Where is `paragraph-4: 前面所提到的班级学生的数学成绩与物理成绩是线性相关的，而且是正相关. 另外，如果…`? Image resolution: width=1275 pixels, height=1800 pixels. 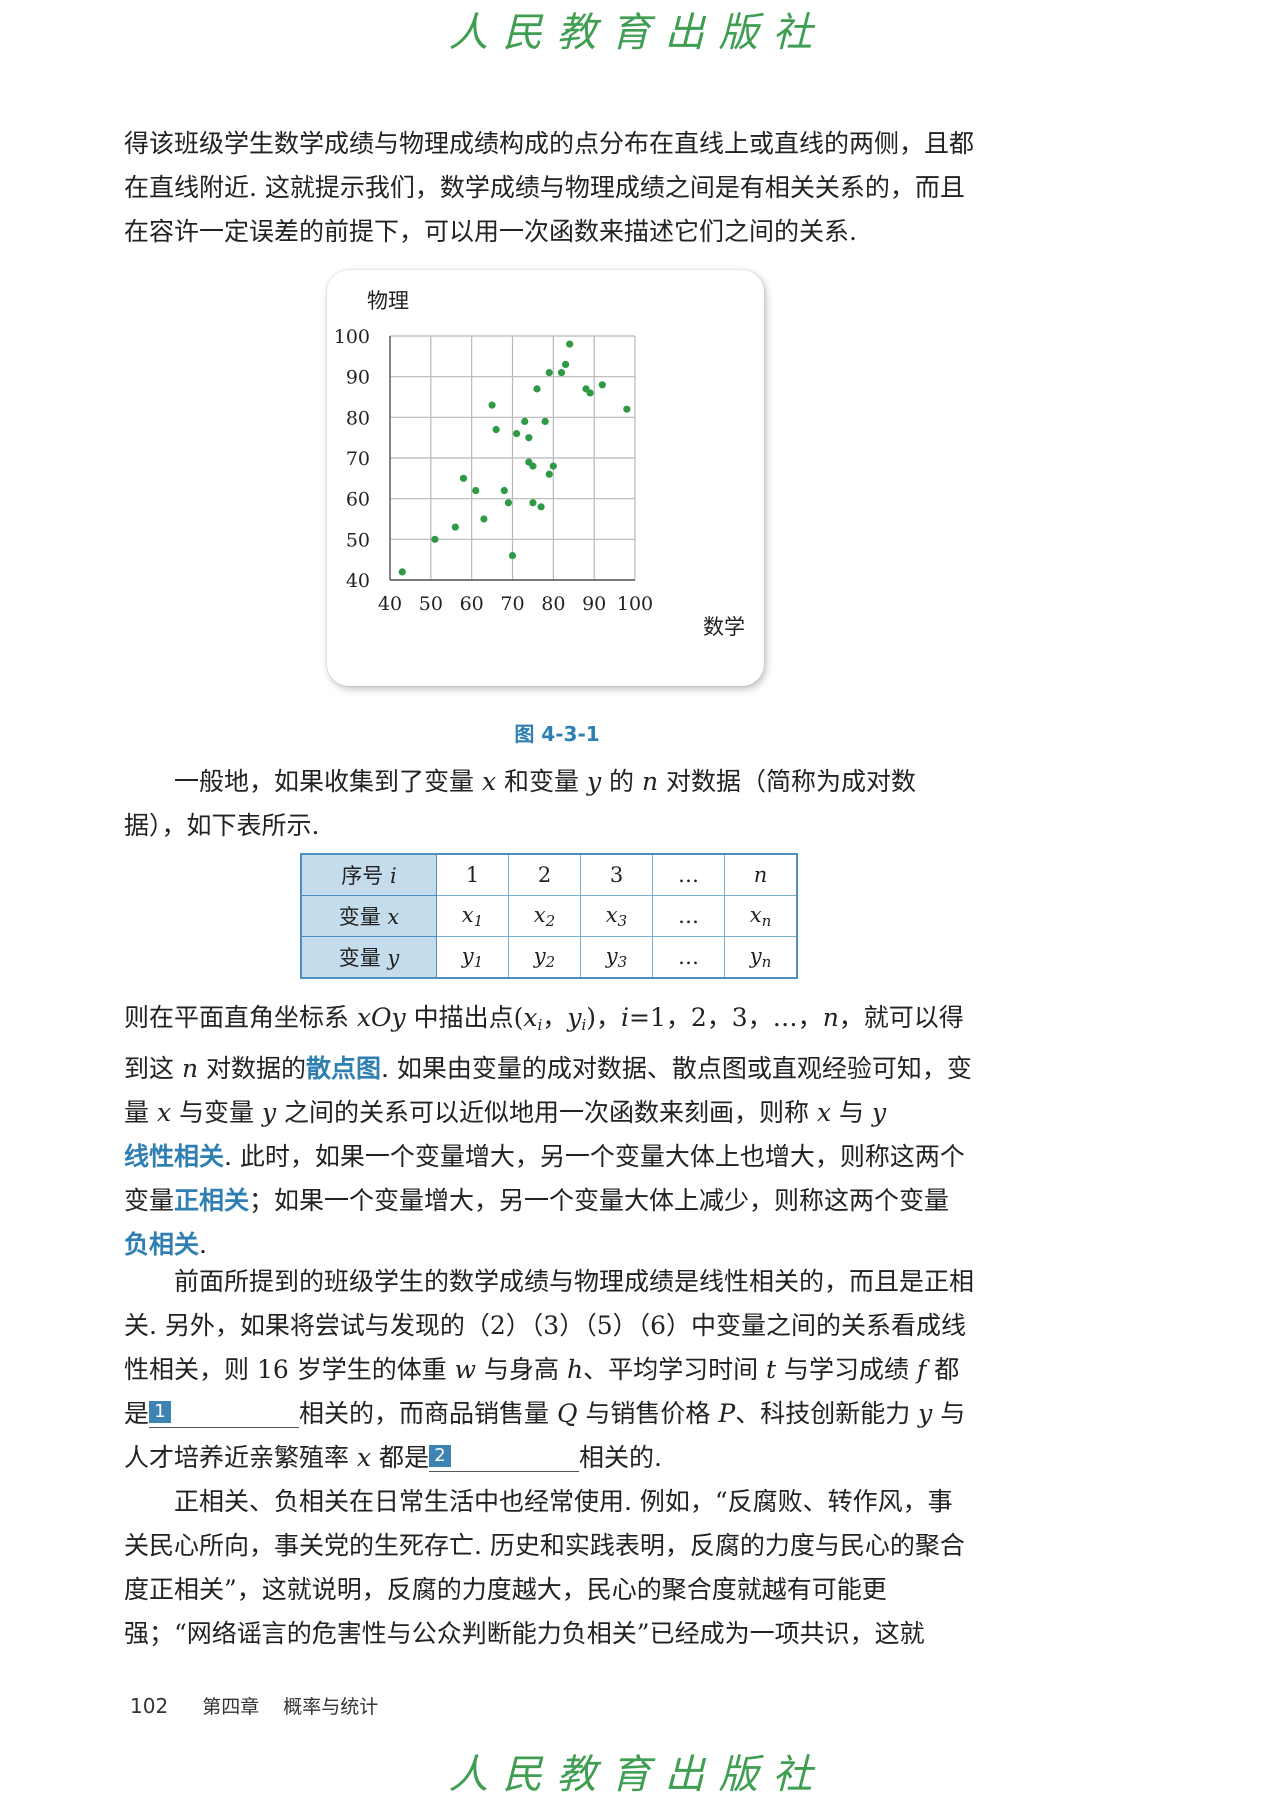 paragraph-4: 前面所提到的班级学生的数学成绩与物理成绩是线性相关的，而且是正相关. 另外，如果… is located at coordinates (549, 1369).